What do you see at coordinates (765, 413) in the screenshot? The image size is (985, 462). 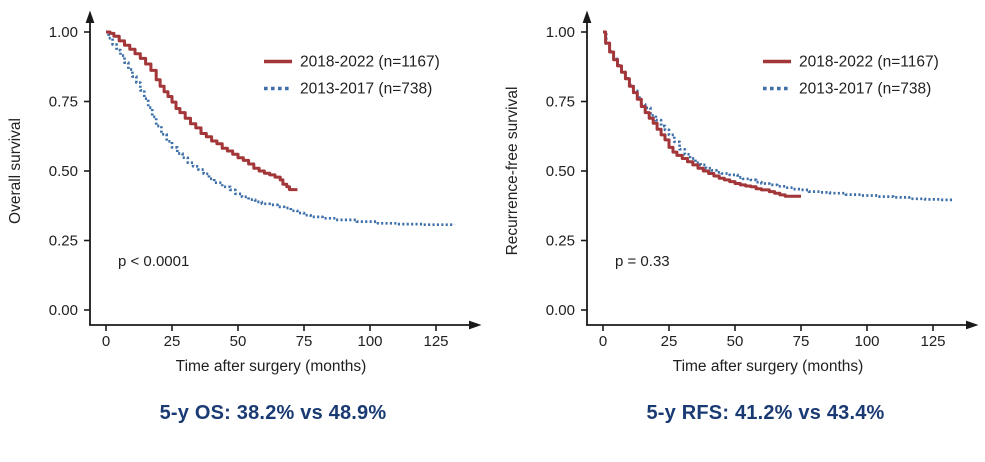 I see `rfs-caption: 5-y RFS: 41.2% vs 43.4%` at bounding box center [765, 413].